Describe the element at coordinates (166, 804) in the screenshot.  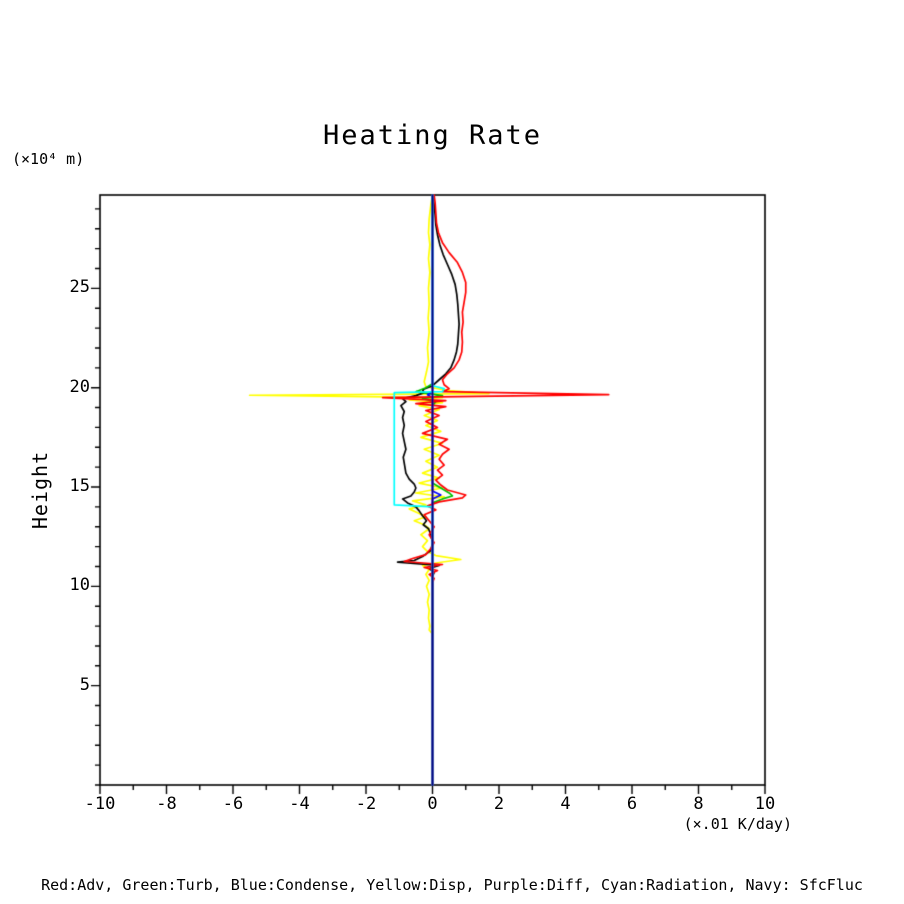
I see `x-tick-label: -8` at that location.